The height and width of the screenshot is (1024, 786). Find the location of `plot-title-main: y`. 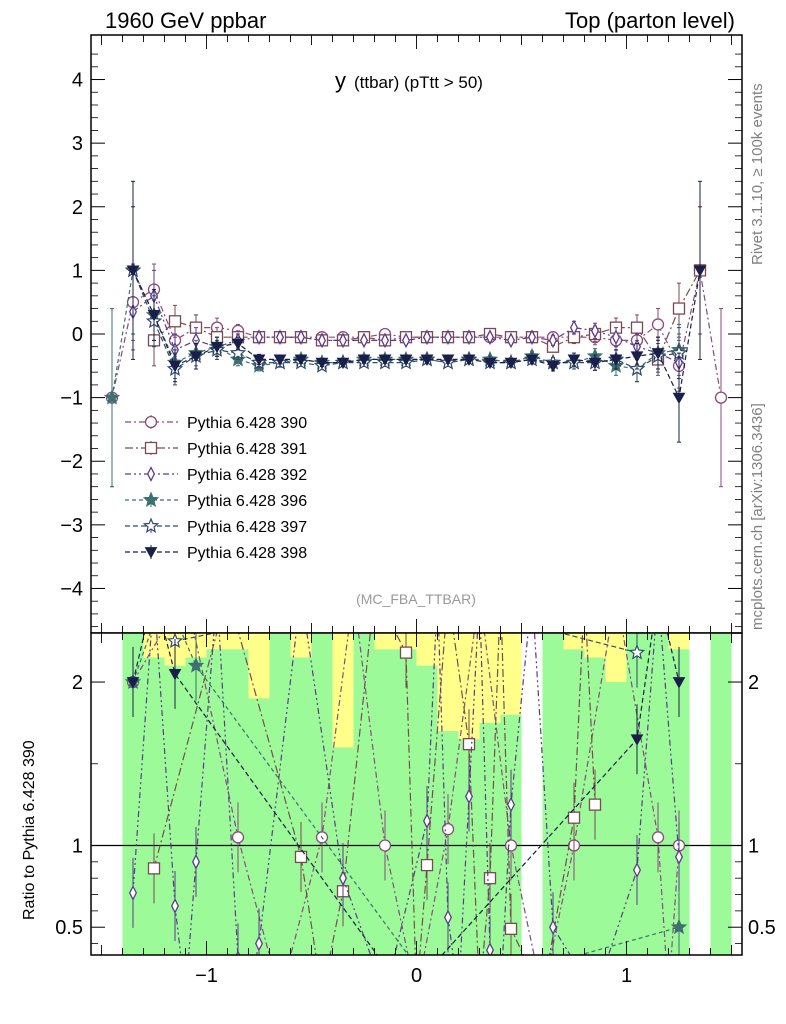

plot-title-main: y is located at coordinates (340, 80).